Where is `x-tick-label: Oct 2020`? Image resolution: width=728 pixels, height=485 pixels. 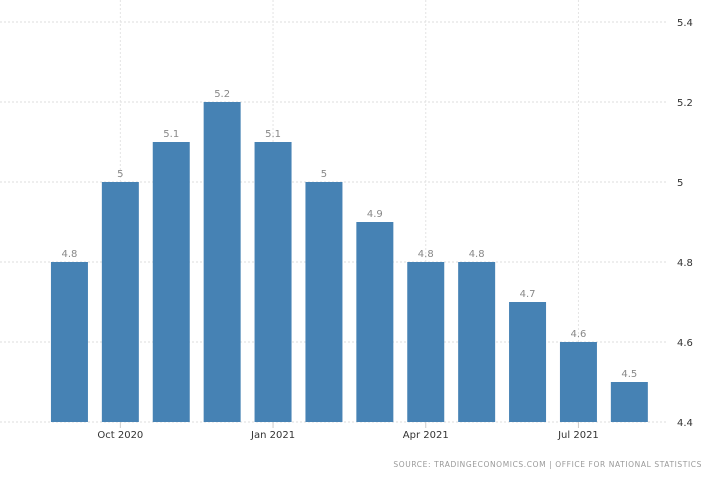 x-tick-label: Oct 2020 is located at coordinates (120, 435).